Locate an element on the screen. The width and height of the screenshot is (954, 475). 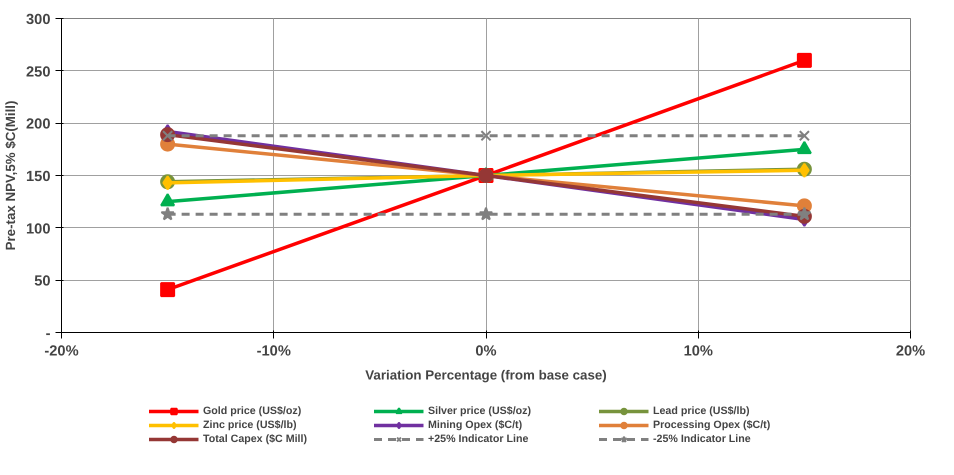
y-tick-label: 150 is located at coordinates (38, 177).